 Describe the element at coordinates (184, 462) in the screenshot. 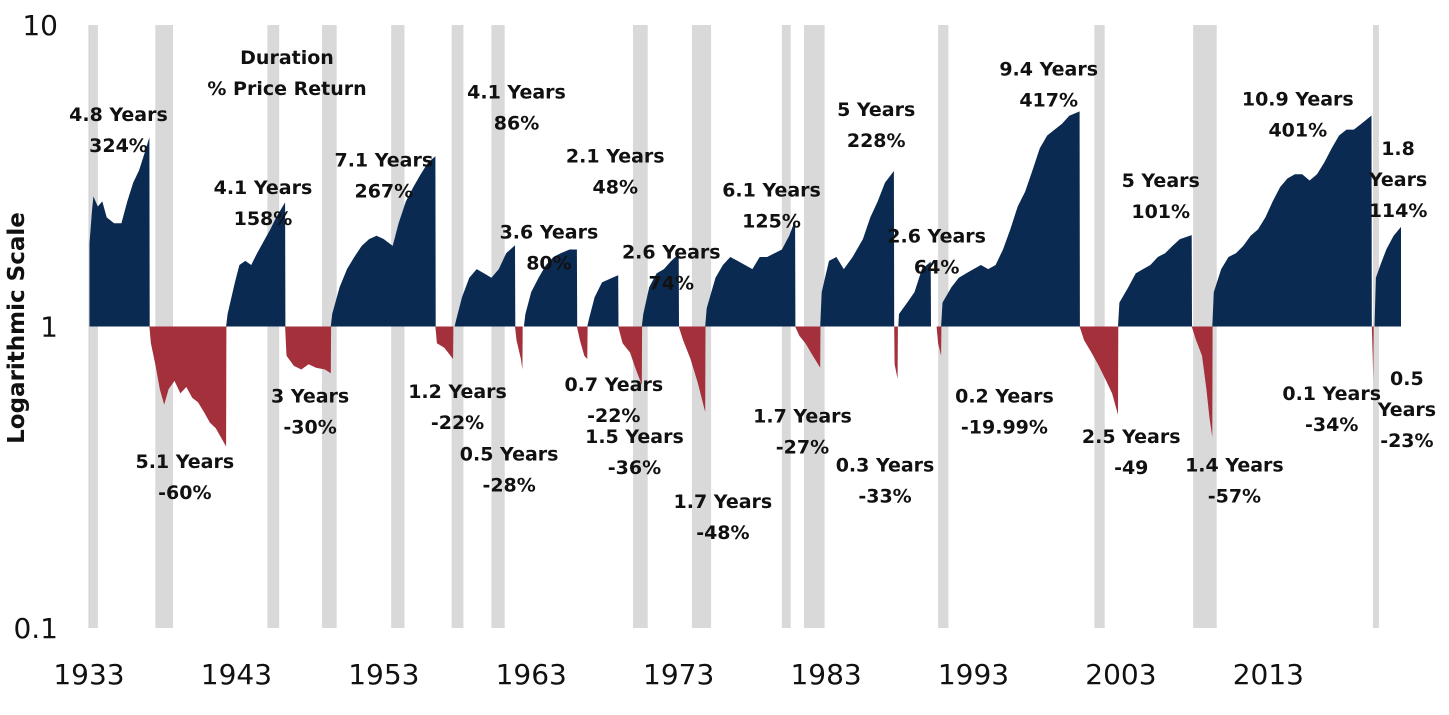

I see `annotation-duration: 5.1 Years` at that location.